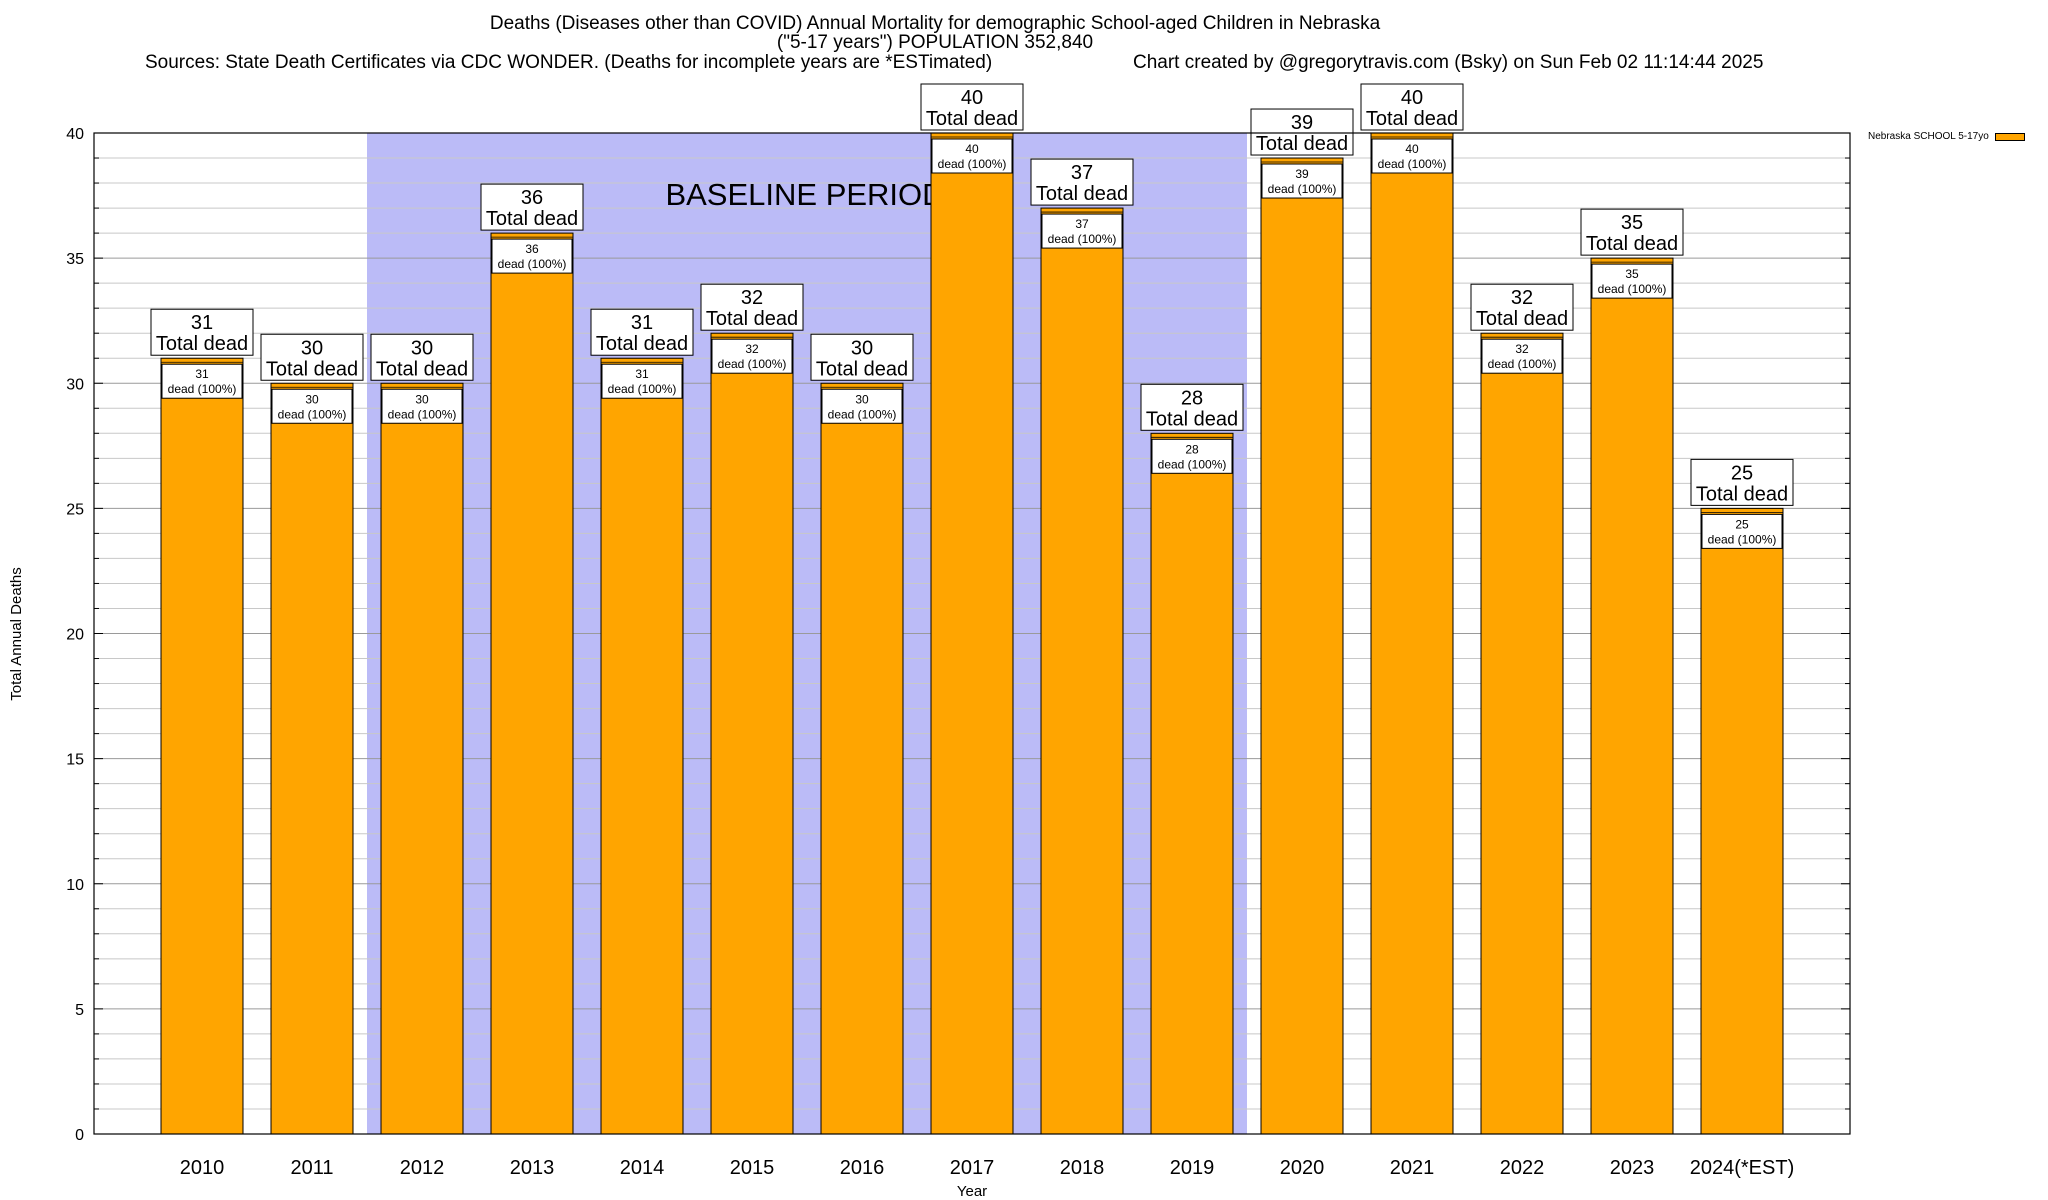 The image size is (2048, 1200). Describe the element at coordinates (972, 1168) in the screenshot. I see `x-tick-label: 2017` at that location.